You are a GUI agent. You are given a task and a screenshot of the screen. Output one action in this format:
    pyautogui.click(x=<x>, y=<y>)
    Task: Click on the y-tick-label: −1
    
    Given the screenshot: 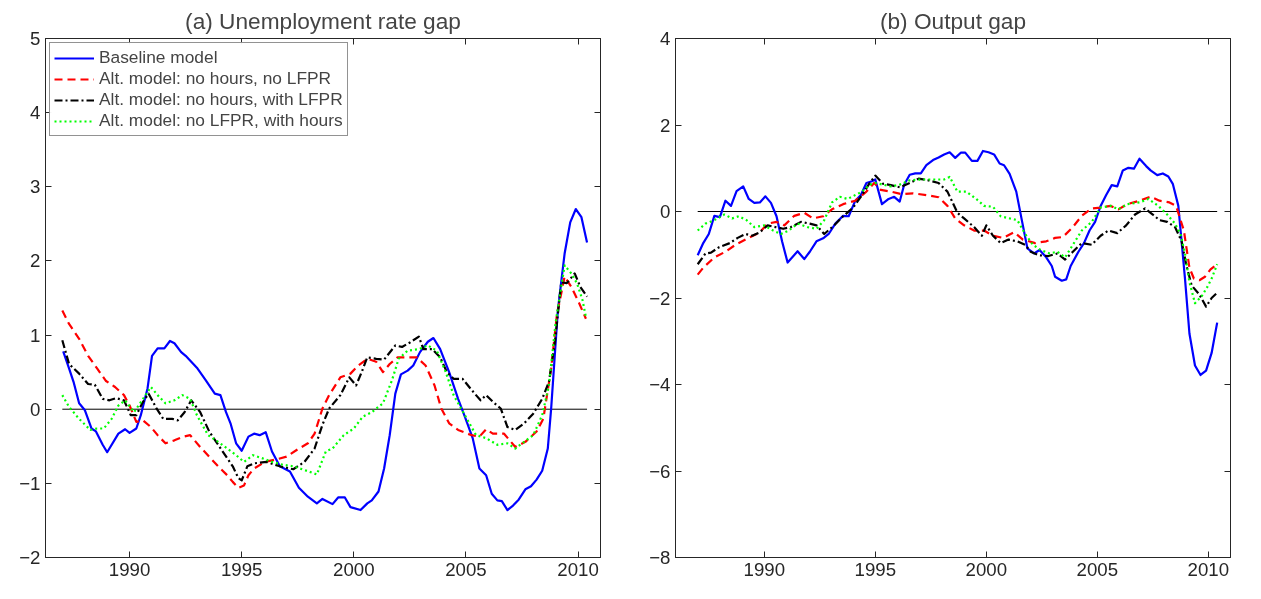 What is the action you would take?
    pyautogui.click(x=30, y=483)
    